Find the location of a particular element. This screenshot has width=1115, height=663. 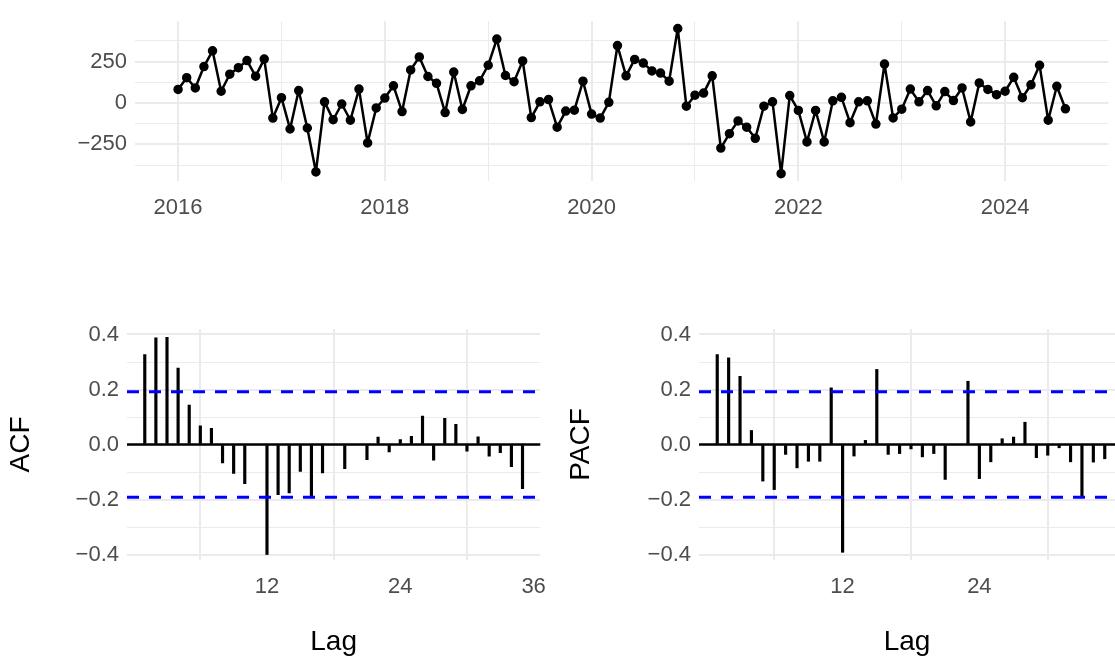

y-tick-label: 250 is located at coordinates (108, 60).